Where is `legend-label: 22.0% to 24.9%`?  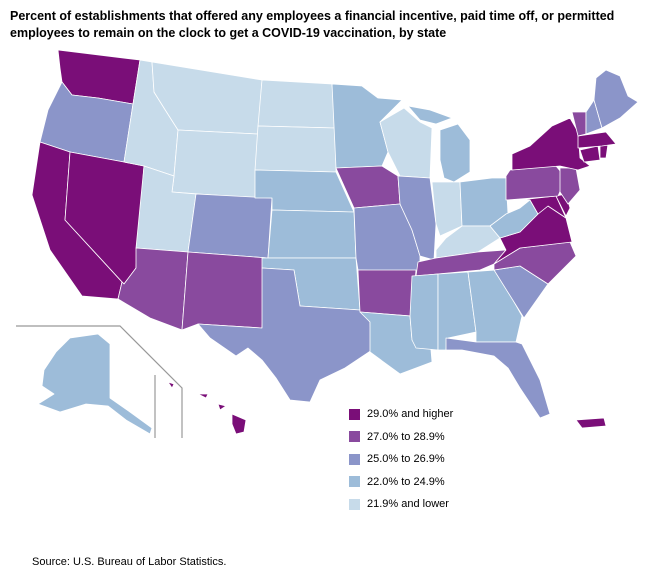 legend-label: 22.0% to 24.9% is located at coordinates (406, 481).